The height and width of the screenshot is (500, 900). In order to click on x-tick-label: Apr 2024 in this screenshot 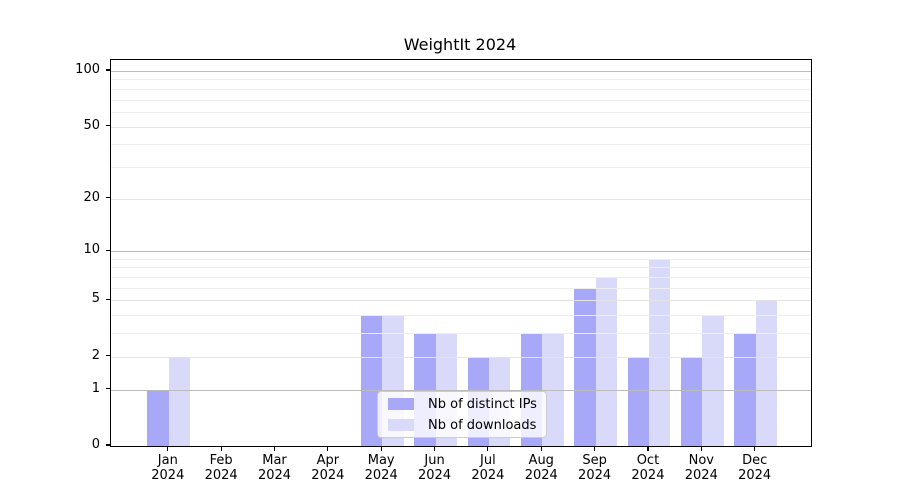, I will do `click(328, 468)`.